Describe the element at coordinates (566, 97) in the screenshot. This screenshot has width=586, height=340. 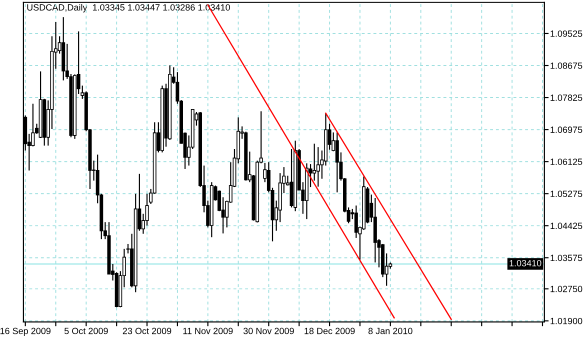
I see `y-tick-label: 1.07825` at that location.